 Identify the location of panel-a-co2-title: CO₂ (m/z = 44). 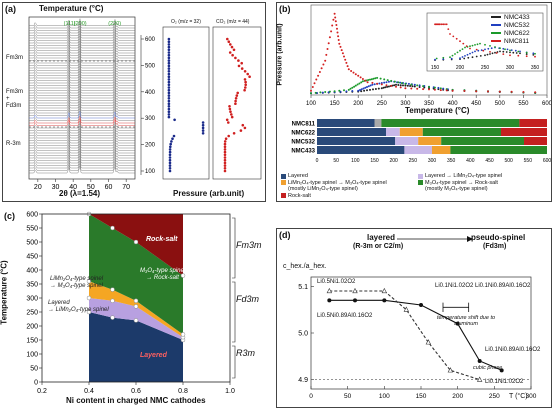
(233, 22).